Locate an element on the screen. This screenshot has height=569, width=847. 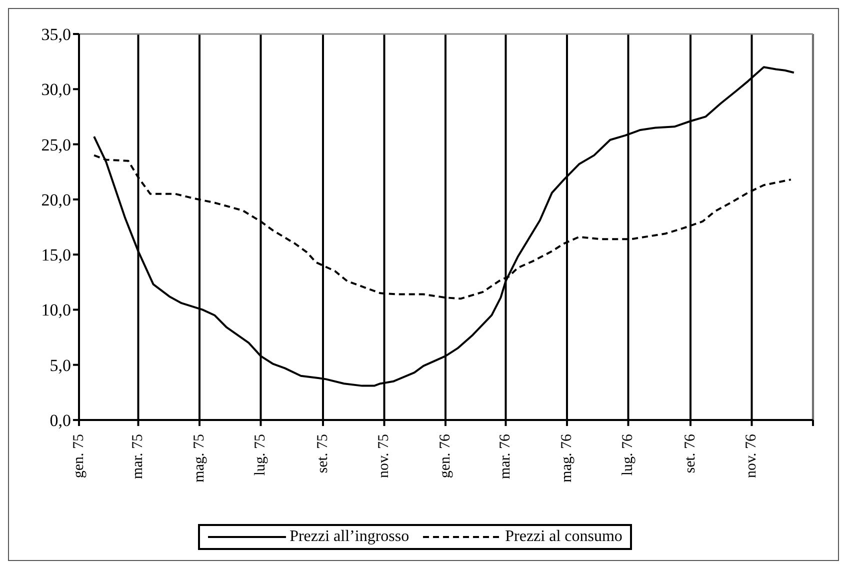
legend-label: Prezzi al consumo is located at coordinates (563, 537).